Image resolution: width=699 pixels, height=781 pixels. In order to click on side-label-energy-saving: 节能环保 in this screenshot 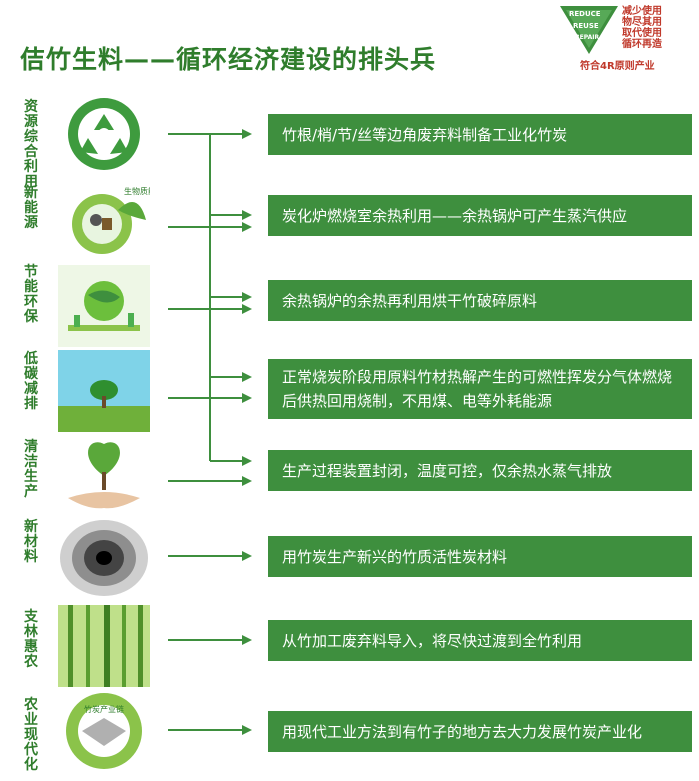, I will do `click(31, 294)`.